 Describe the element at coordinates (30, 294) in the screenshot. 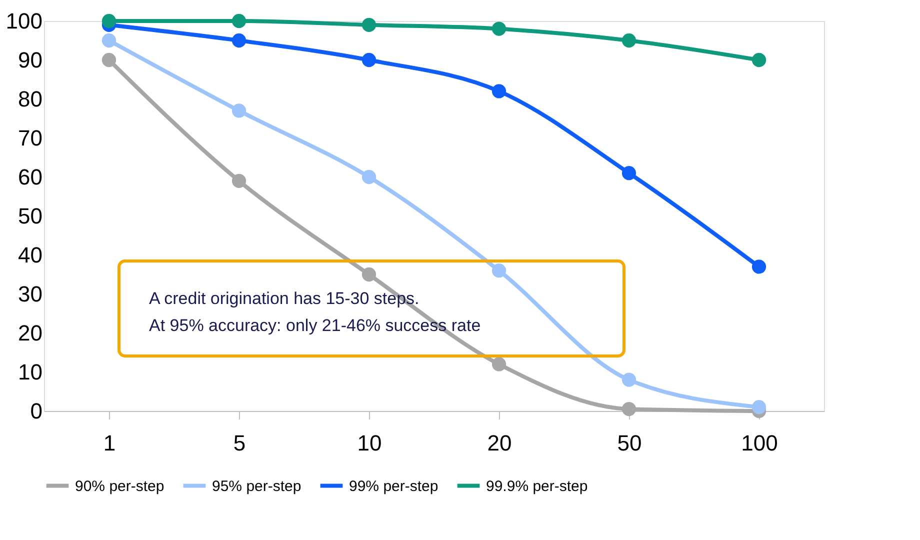

I see `y-tick-label: 30` at that location.